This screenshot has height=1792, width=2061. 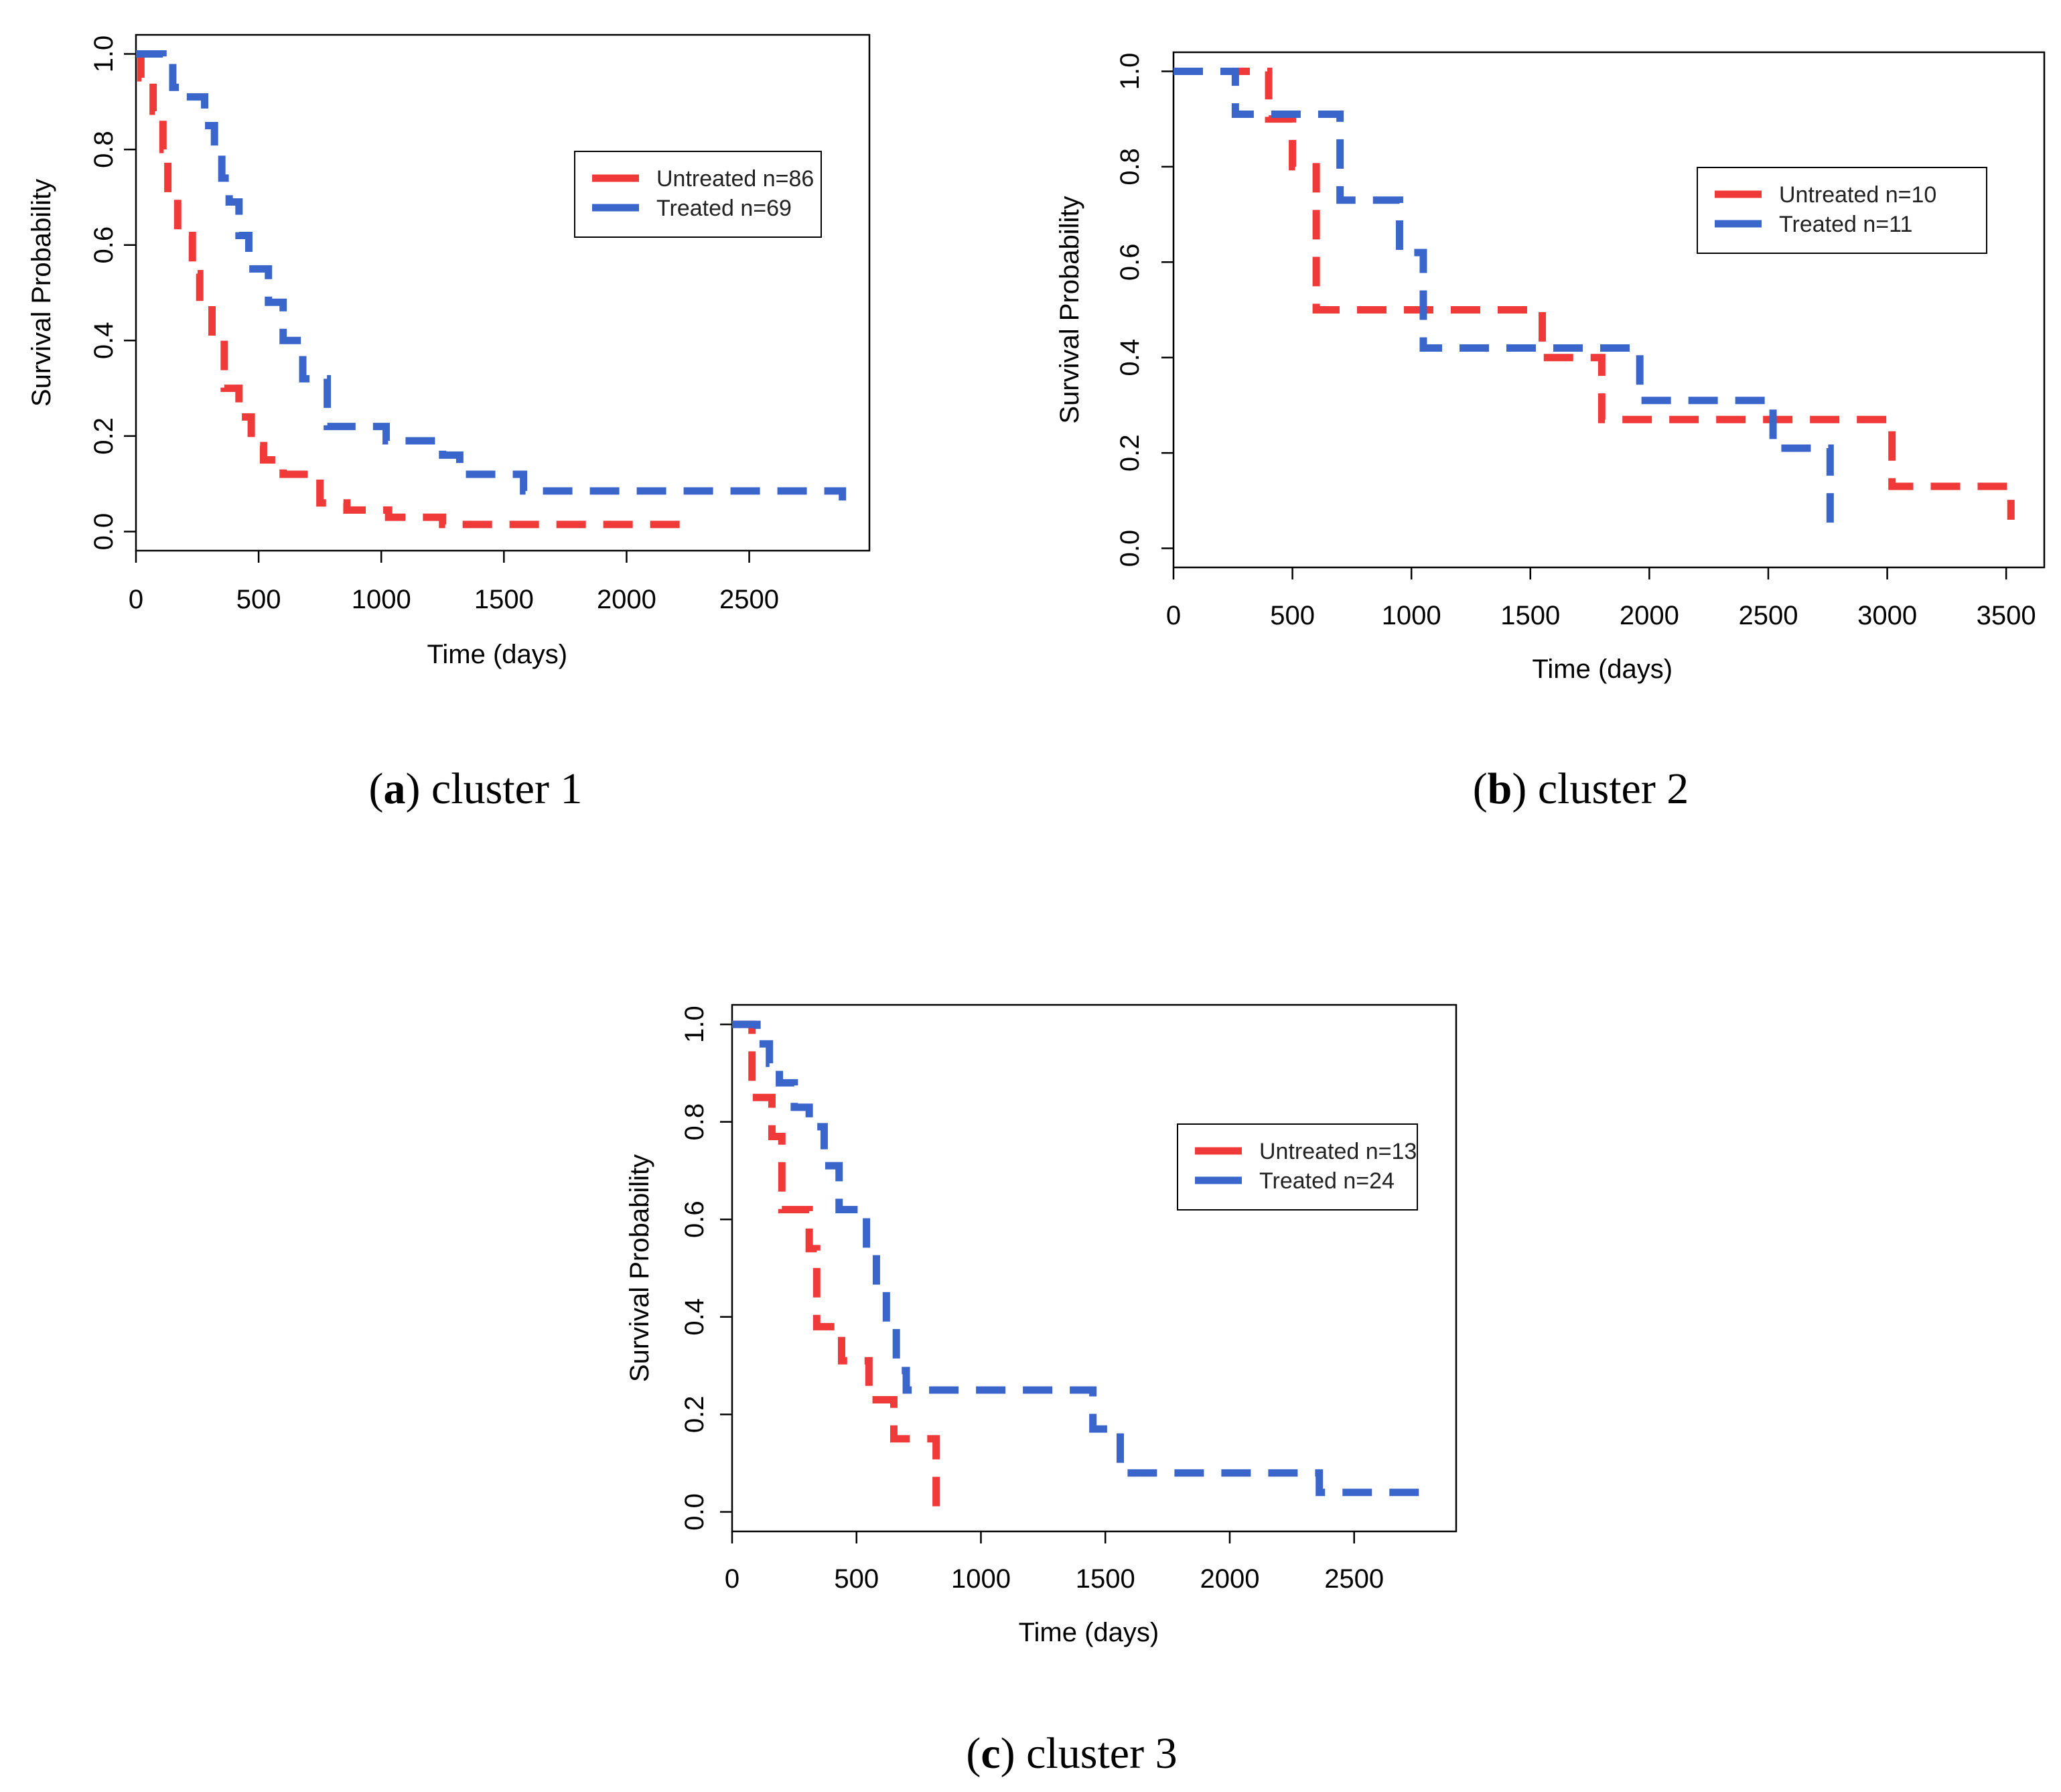 I want to click on caption-cluster-3: (c) cluster 3, so click(x=1072, y=1753).